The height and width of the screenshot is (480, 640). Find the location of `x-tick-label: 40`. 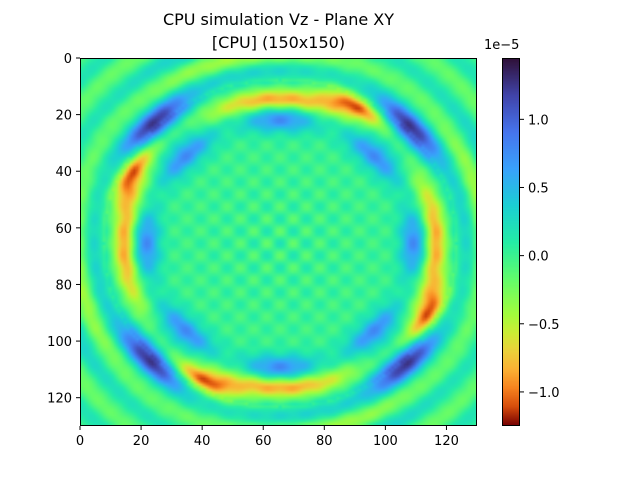

x-tick-label: 40 is located at coordinates (202, 441).